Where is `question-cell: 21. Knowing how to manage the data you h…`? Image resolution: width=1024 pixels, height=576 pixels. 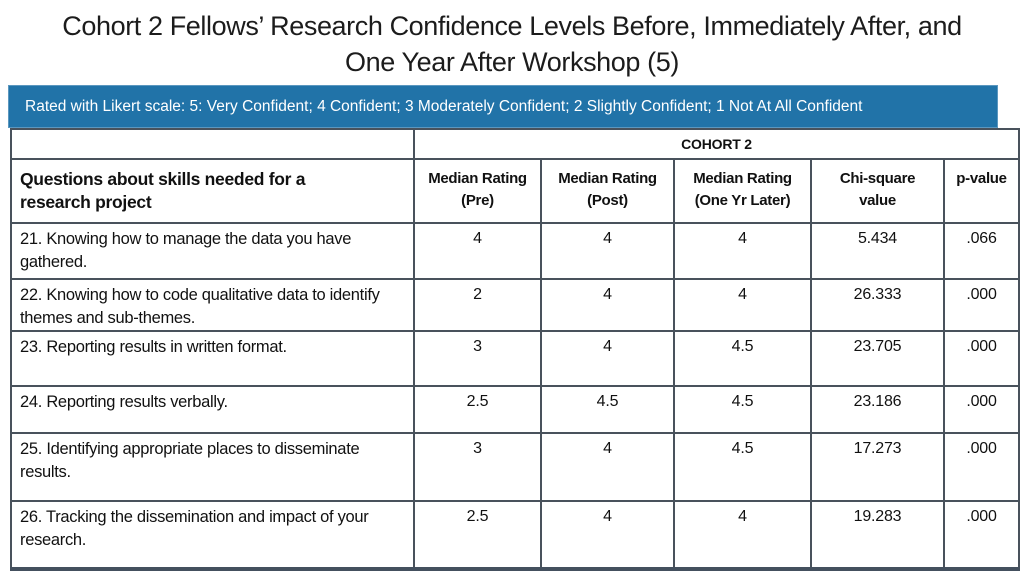
question-cell: 21. Knowing how to manage the data you h… is located at coordinates (212, 251).